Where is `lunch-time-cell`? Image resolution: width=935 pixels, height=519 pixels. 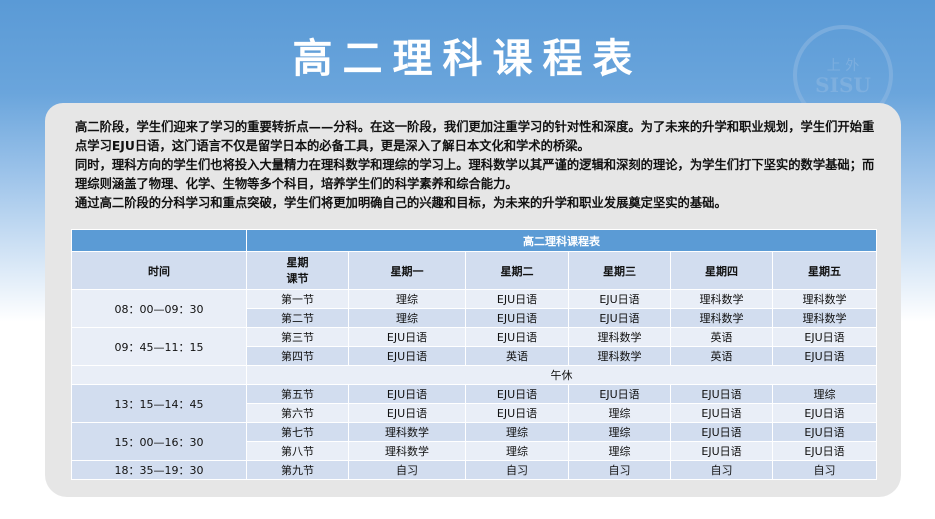
lunch-time-cell is located at coordinates (159, 375).